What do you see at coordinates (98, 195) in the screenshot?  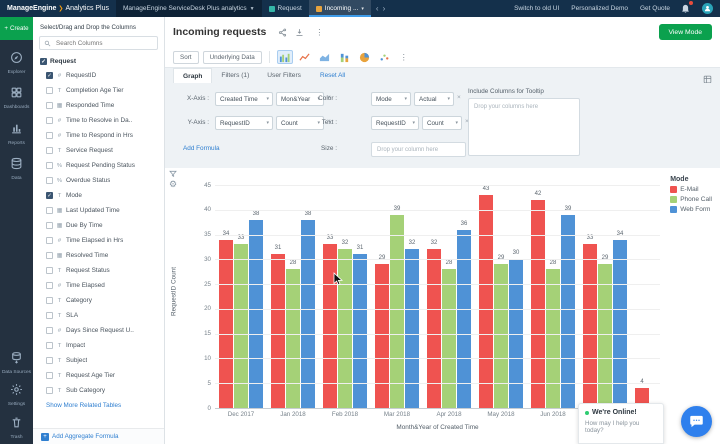 I see `column-item: ✓ T Mode` at bounding box center [98, 195].